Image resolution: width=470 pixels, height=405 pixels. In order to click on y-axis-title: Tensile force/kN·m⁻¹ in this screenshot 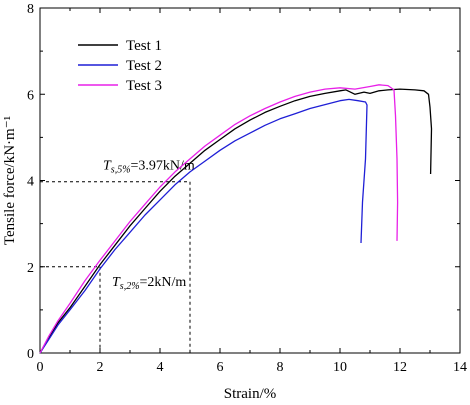, I will do `click(10, 180)`.